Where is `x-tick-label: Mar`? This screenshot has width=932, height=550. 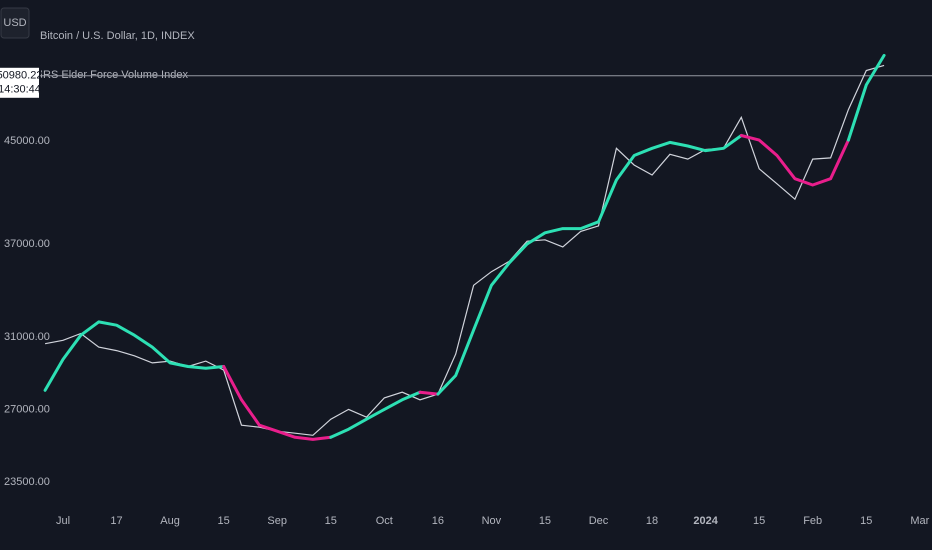
x-tick-label: Mar is located at coordinates (919, 521).